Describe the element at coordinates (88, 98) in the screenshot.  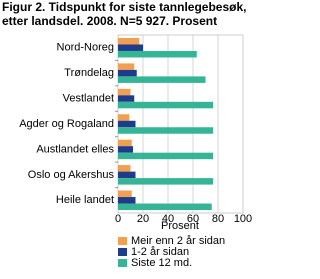
I see `y-tick-label: Vestlandet` at that location.